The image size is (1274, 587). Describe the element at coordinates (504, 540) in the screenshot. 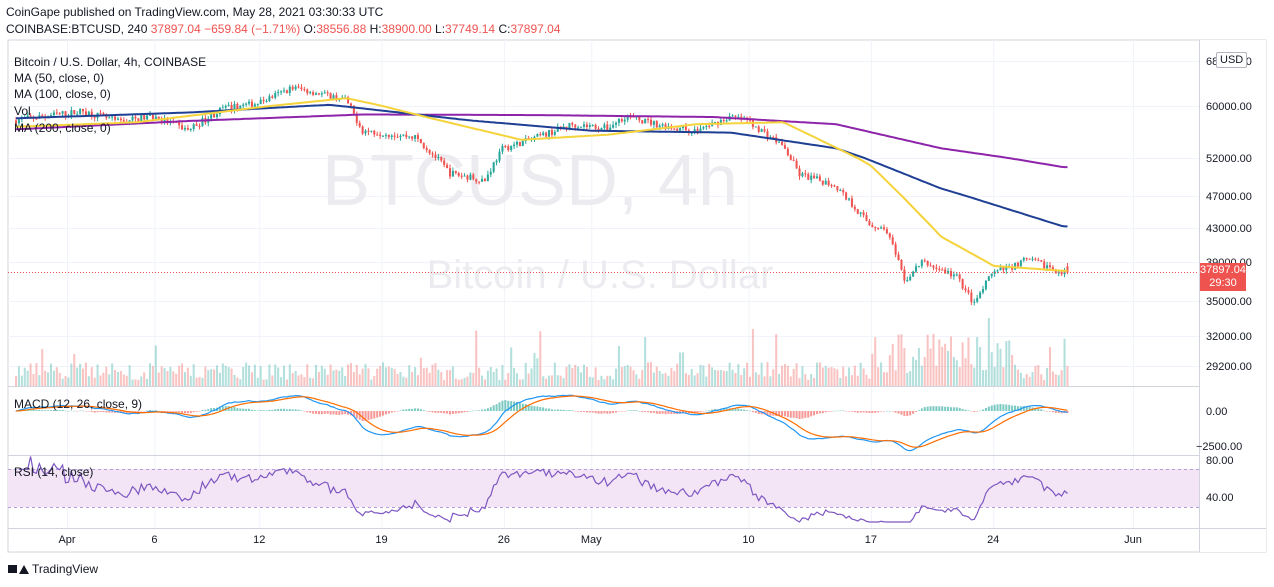

I see `time-tick-label: 26` at that location.